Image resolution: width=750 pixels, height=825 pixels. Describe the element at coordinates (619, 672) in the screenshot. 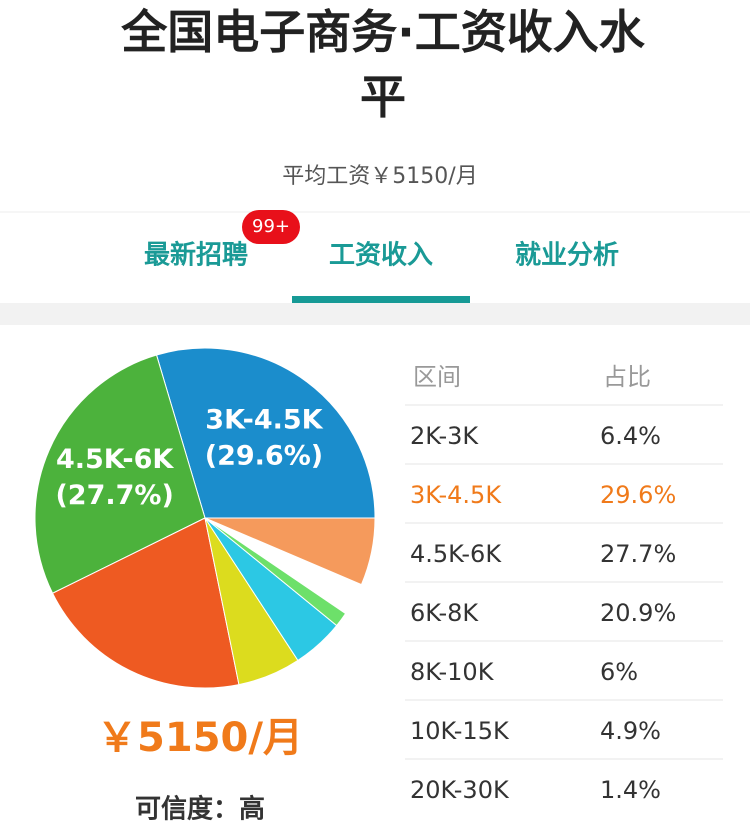

I see `percent-cell: 6%` at that location.